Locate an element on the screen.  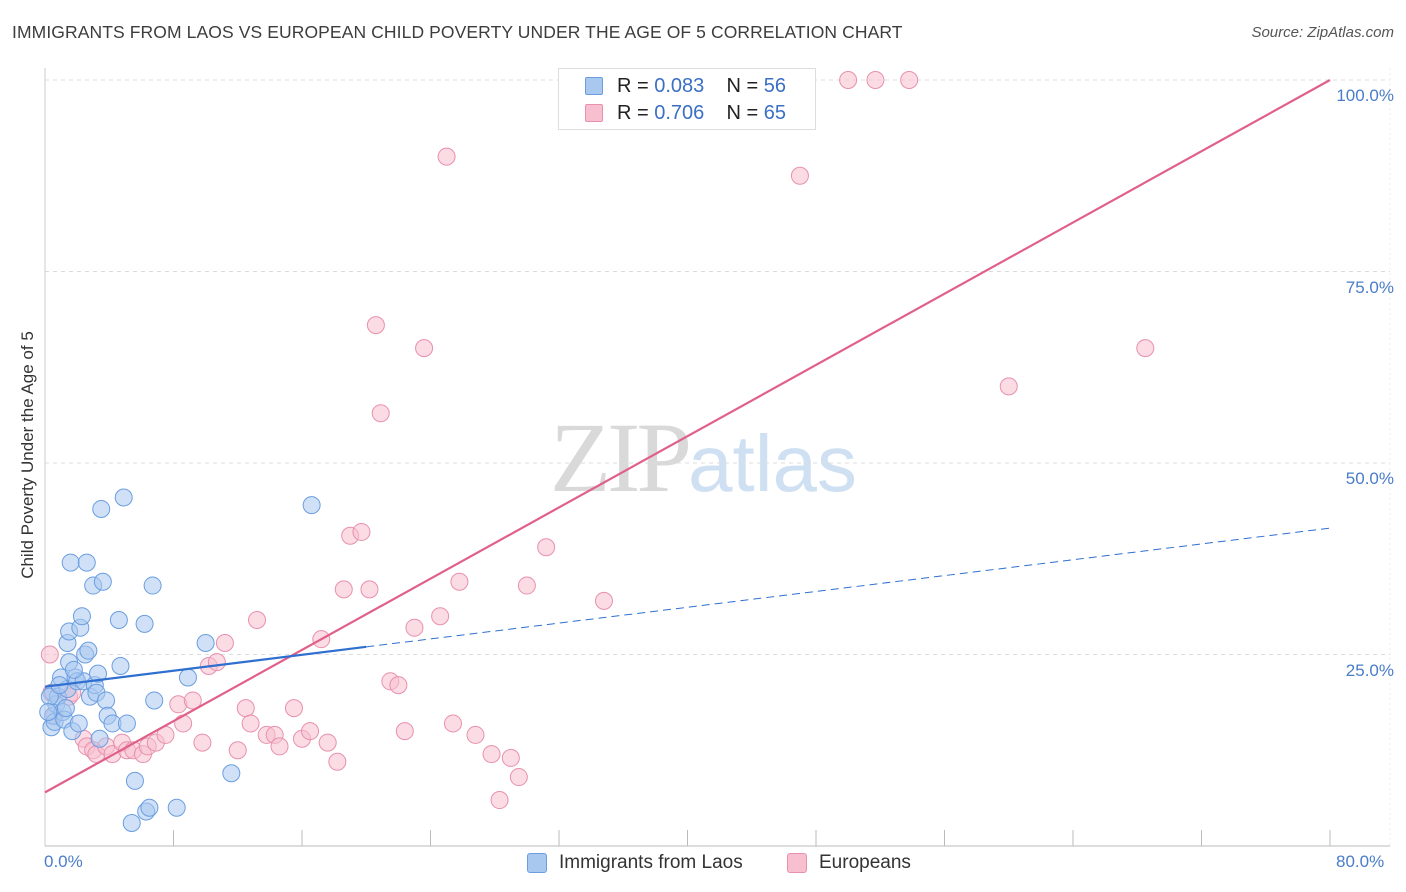
laos-trend-line is located at coordinates (205, 666).